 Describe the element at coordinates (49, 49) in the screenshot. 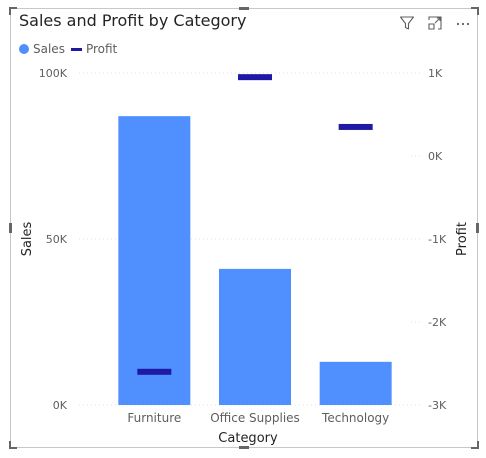

I see `legend-sales-label: Sales` at that location.